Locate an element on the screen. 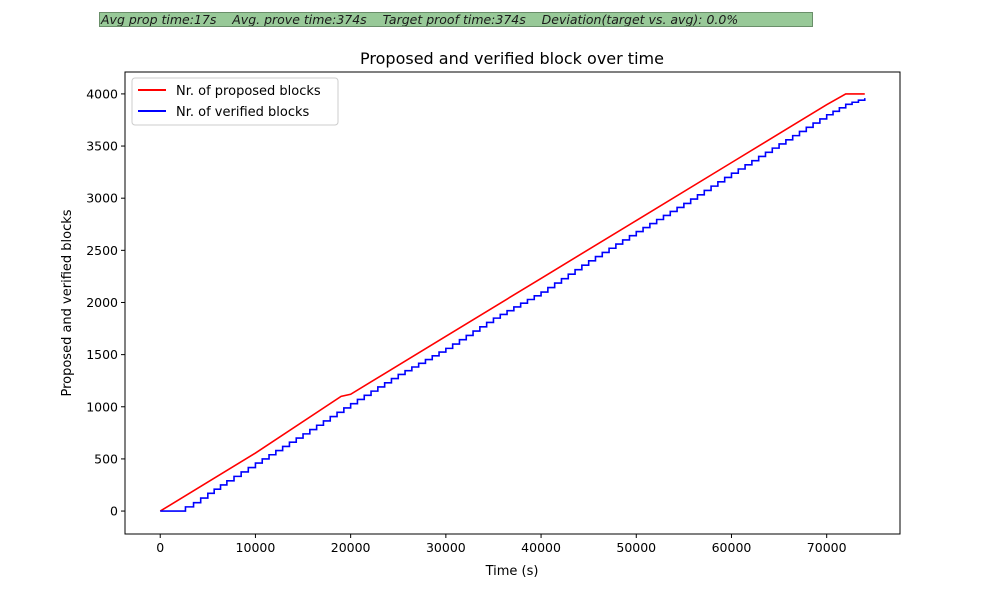 This screenshot has height=600, width=1000. x-axis-ticks: 0 10000 20000 30000 40000 50000 60000 70000 is located at coordinates (501, 544).